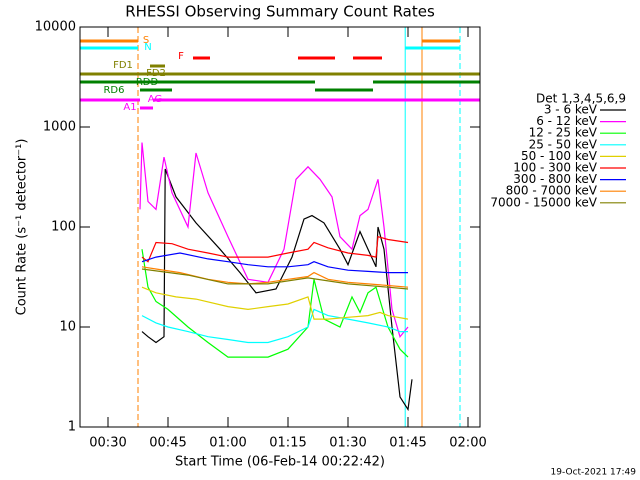 The height and width of the screenshot is (480, 640). Describe the element at coordinates (181, 56) in the screenshot. I see `flag-label: F` at that location.